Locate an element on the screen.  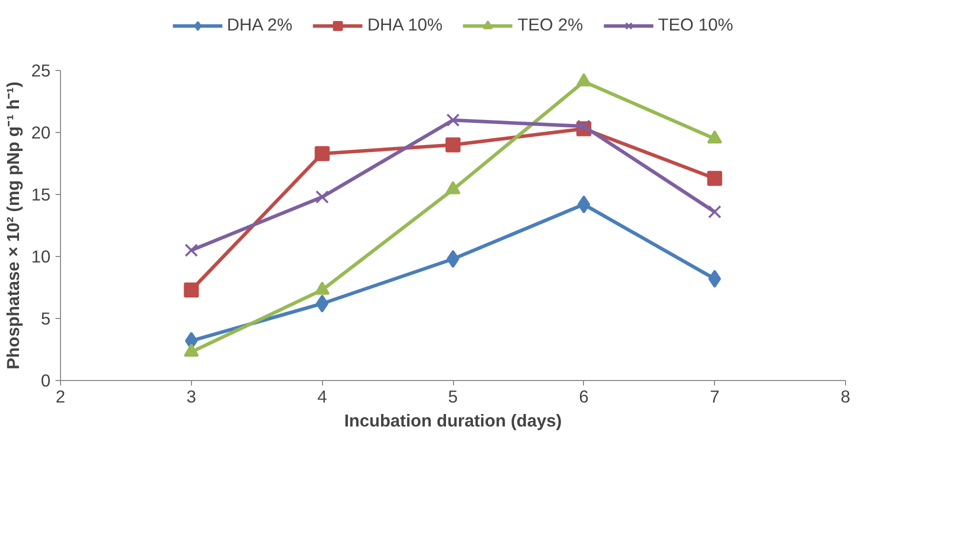
legend-label: TEO 2% is located at coordinates (550, 25).